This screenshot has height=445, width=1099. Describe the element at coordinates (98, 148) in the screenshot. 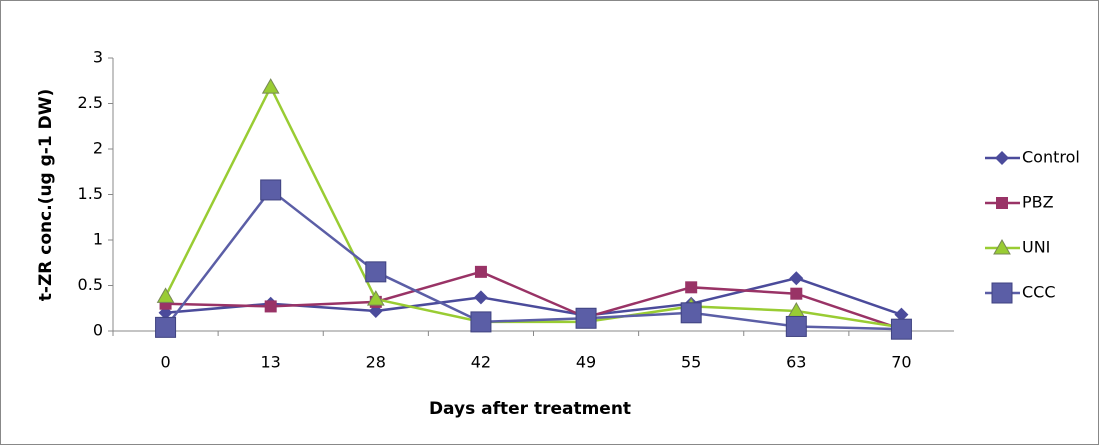

I see `y-tick-label: 2` at that location.